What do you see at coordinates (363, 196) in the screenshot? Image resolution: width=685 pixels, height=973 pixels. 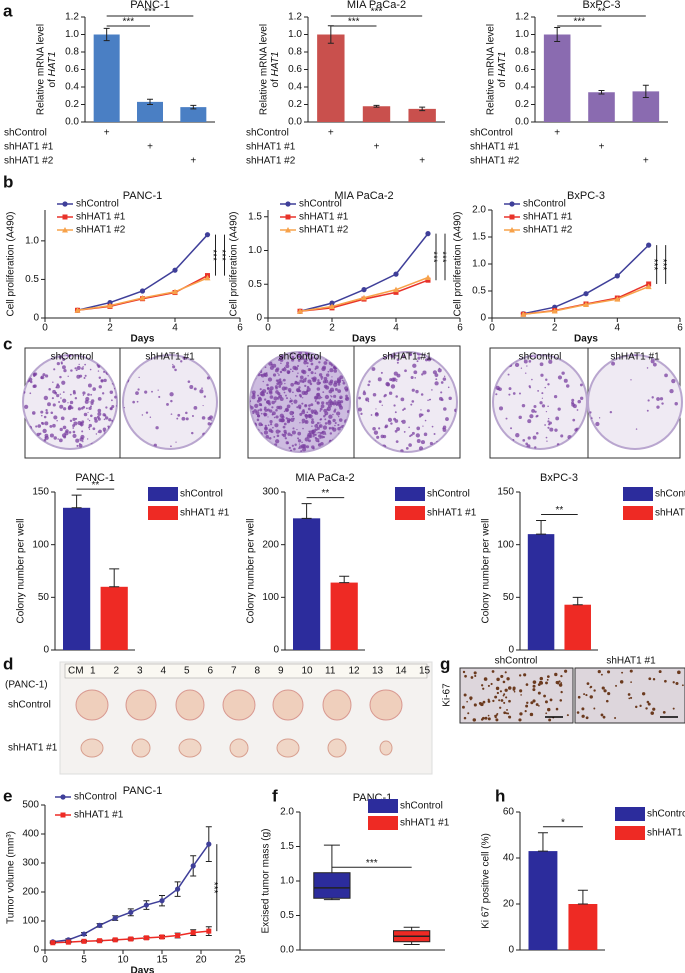 I see `chart-title: MIA PaCa-2` at bounding box center [363, 196].